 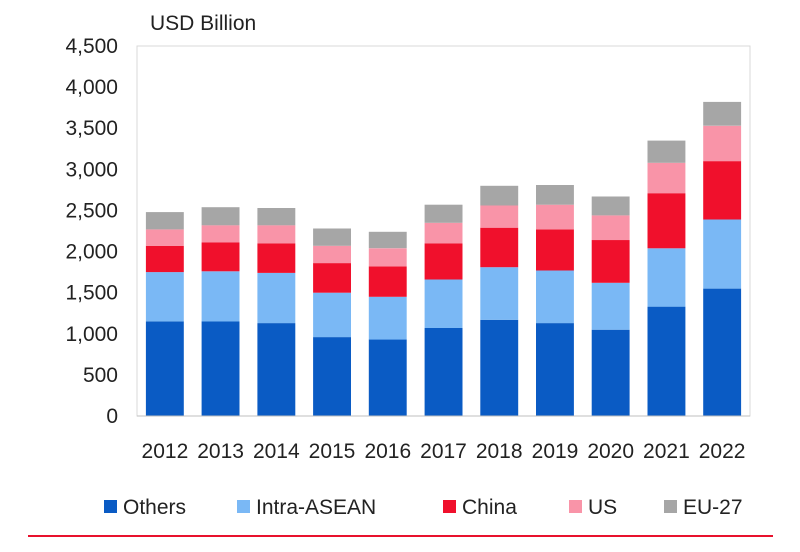 What do you see at coordinates (555, 297) in the screenshot?
I see `bar-intra-asean-2019` at bounding box center [555, 297].